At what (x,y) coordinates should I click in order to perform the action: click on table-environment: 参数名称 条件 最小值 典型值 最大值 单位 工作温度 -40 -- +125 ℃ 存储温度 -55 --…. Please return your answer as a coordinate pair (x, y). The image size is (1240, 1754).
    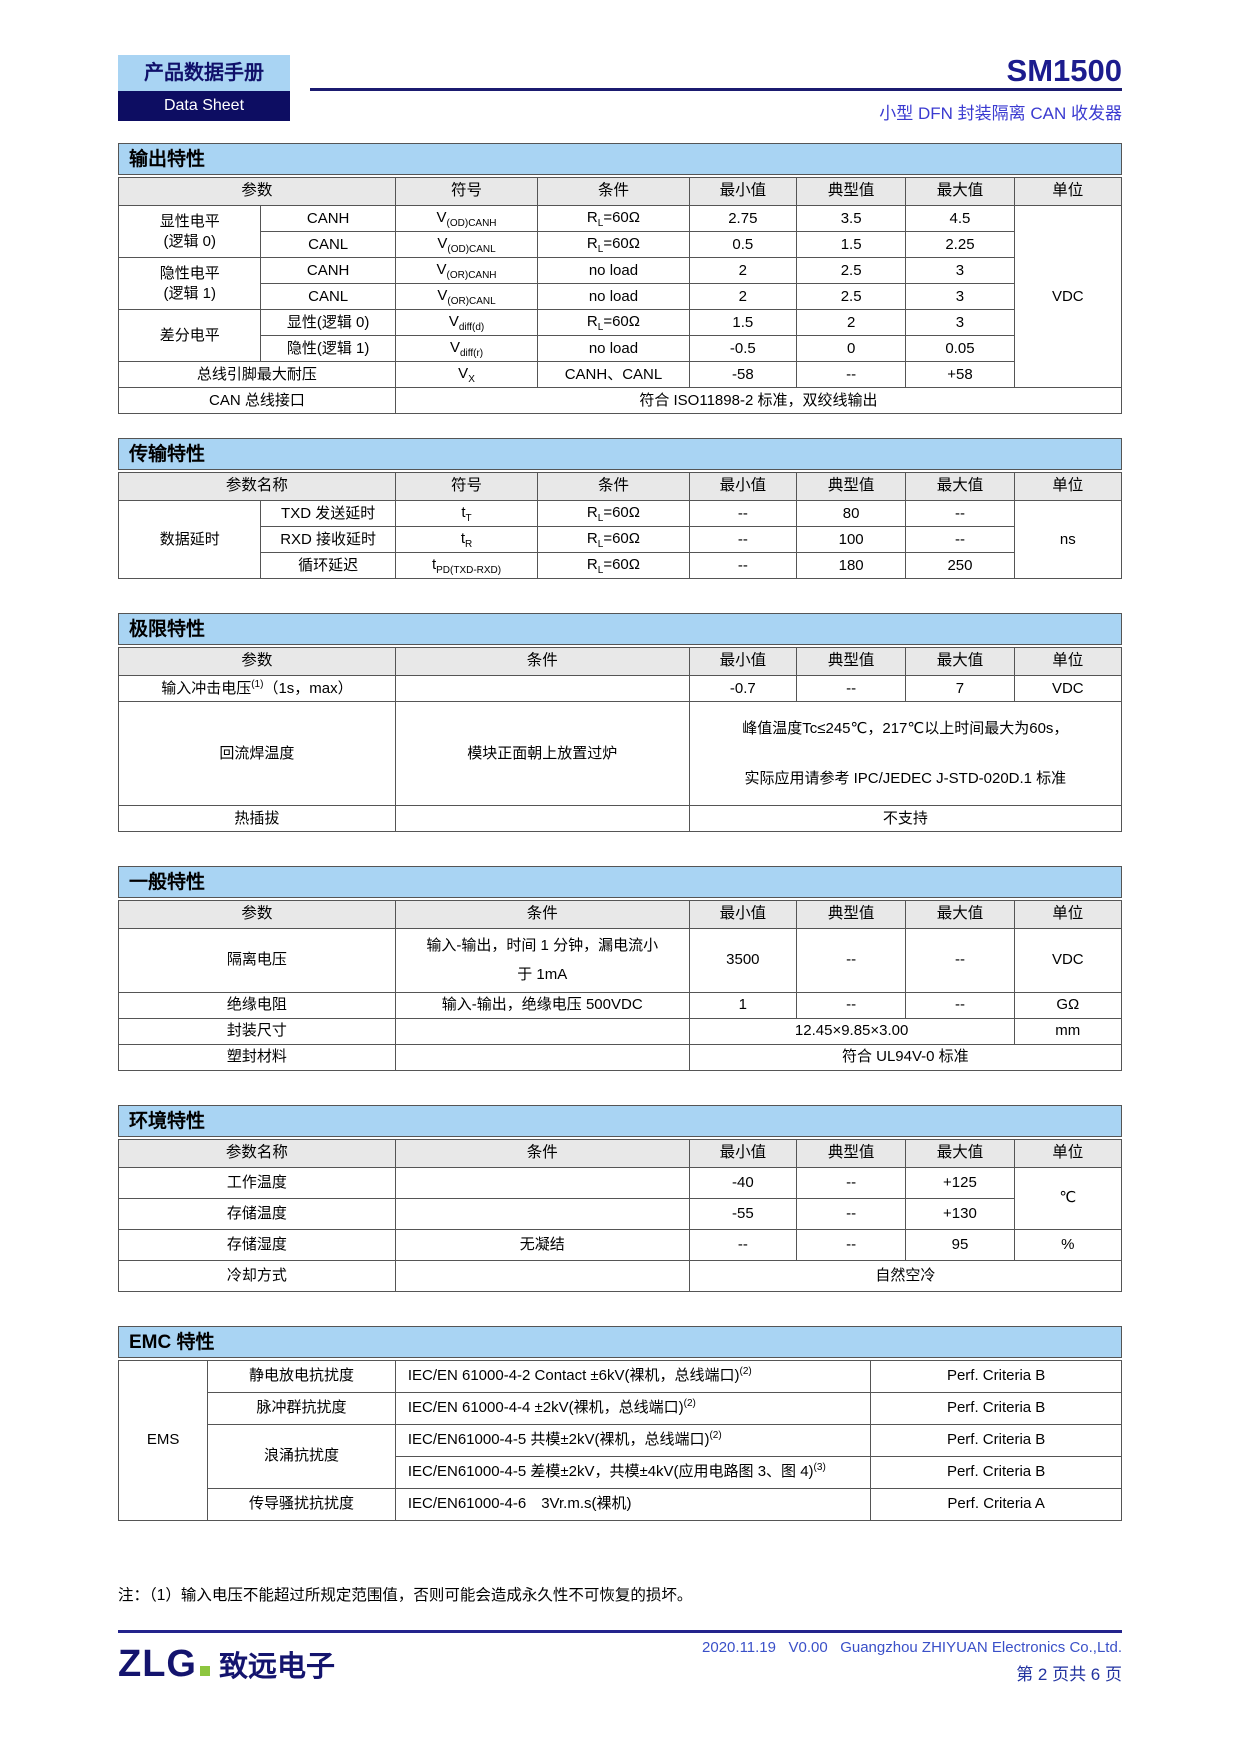
    Looking at the image, I should click on (620, 1215).